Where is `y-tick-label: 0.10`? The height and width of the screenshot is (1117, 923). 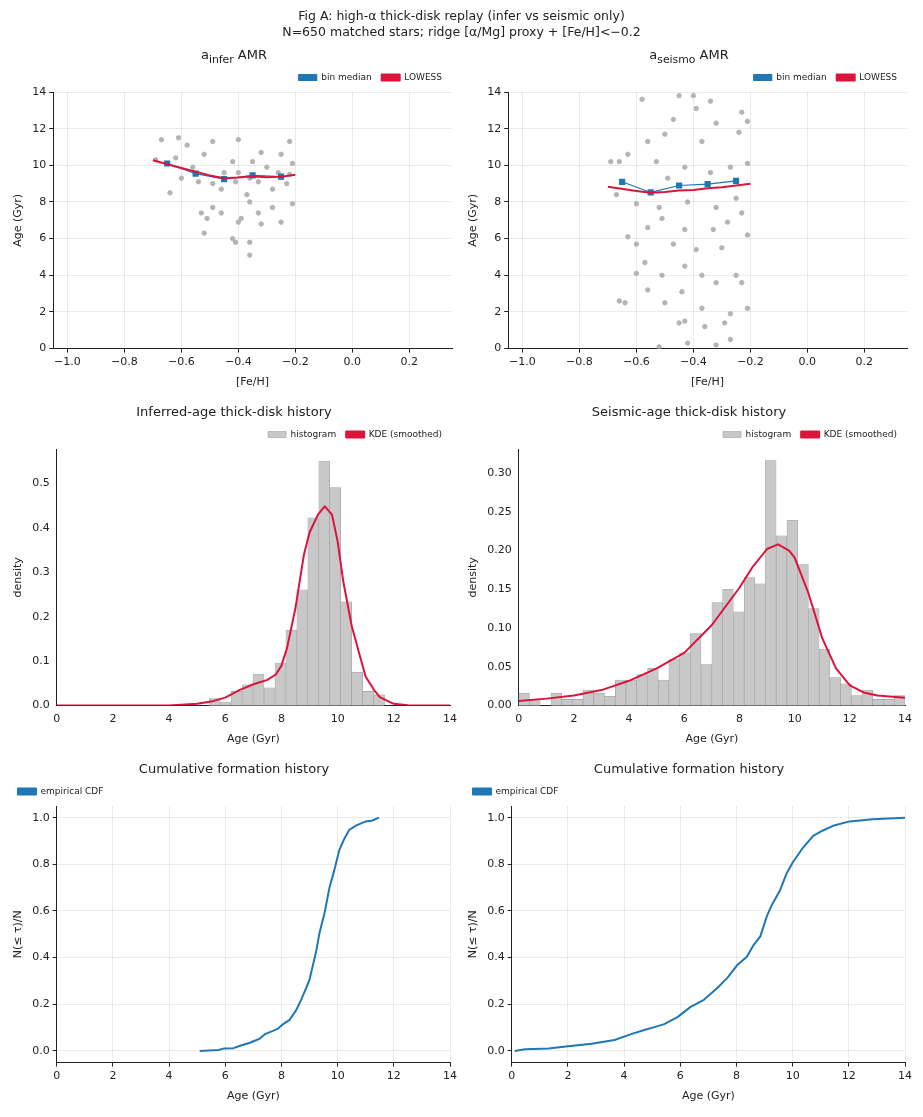
y-tick-label: 0.10 is located at coordinates (499, 627).